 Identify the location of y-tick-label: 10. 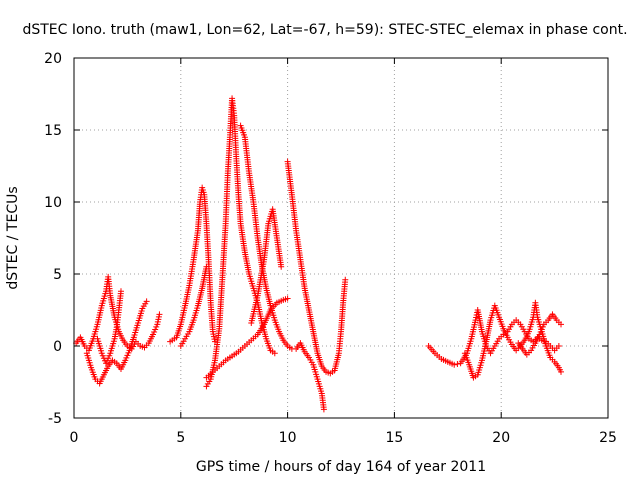
(53, 203).